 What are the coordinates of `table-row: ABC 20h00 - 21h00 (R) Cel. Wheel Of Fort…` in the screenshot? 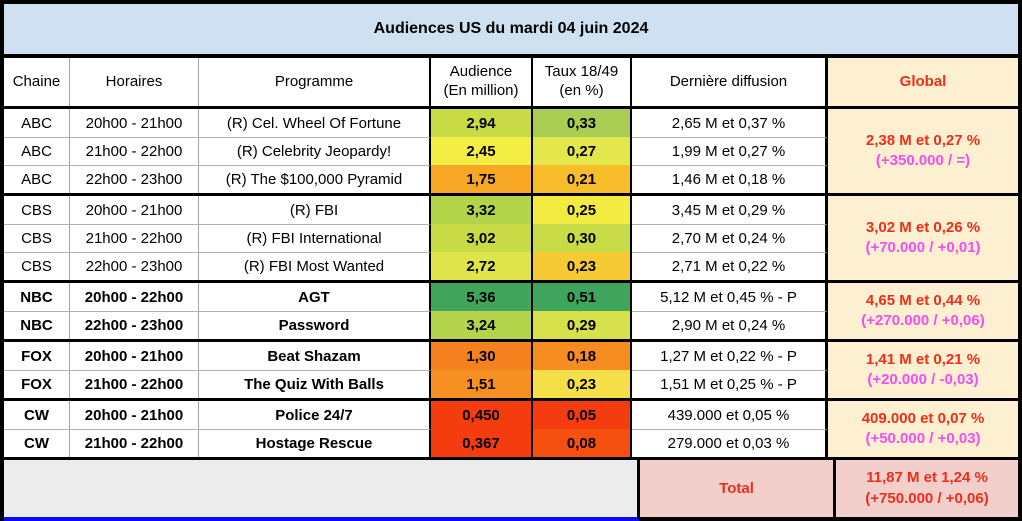 It's located at (416, 123).